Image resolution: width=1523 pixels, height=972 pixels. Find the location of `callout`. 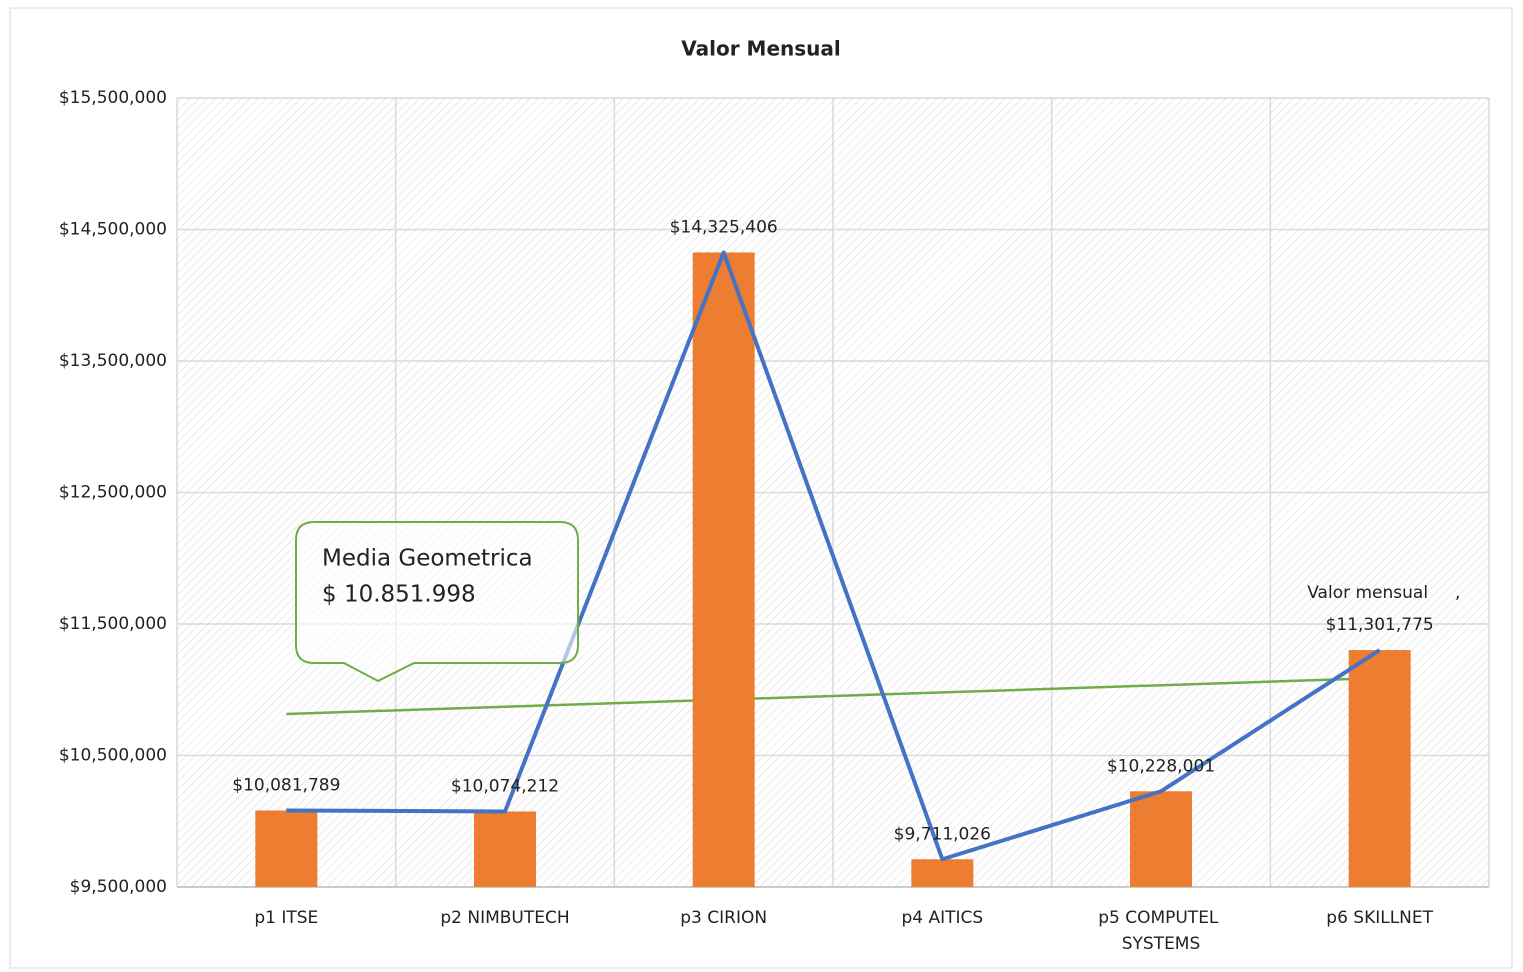

callout is located at coordinates (437, 602).